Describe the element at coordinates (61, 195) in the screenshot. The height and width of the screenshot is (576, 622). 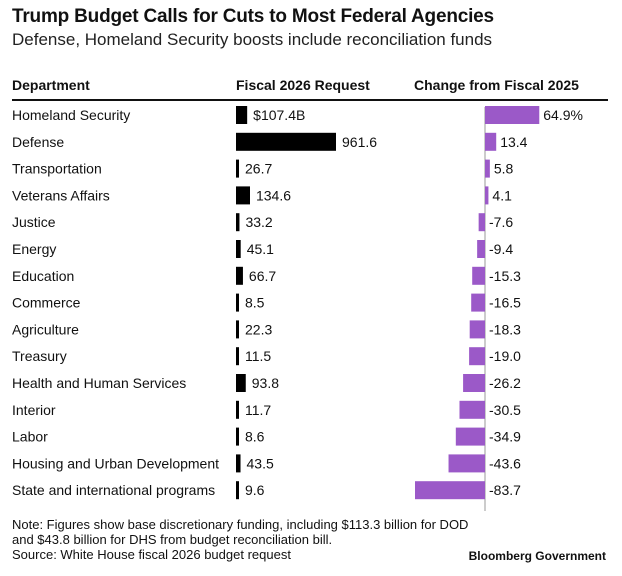
I see `department-label: Veterans Affairs` at that location.